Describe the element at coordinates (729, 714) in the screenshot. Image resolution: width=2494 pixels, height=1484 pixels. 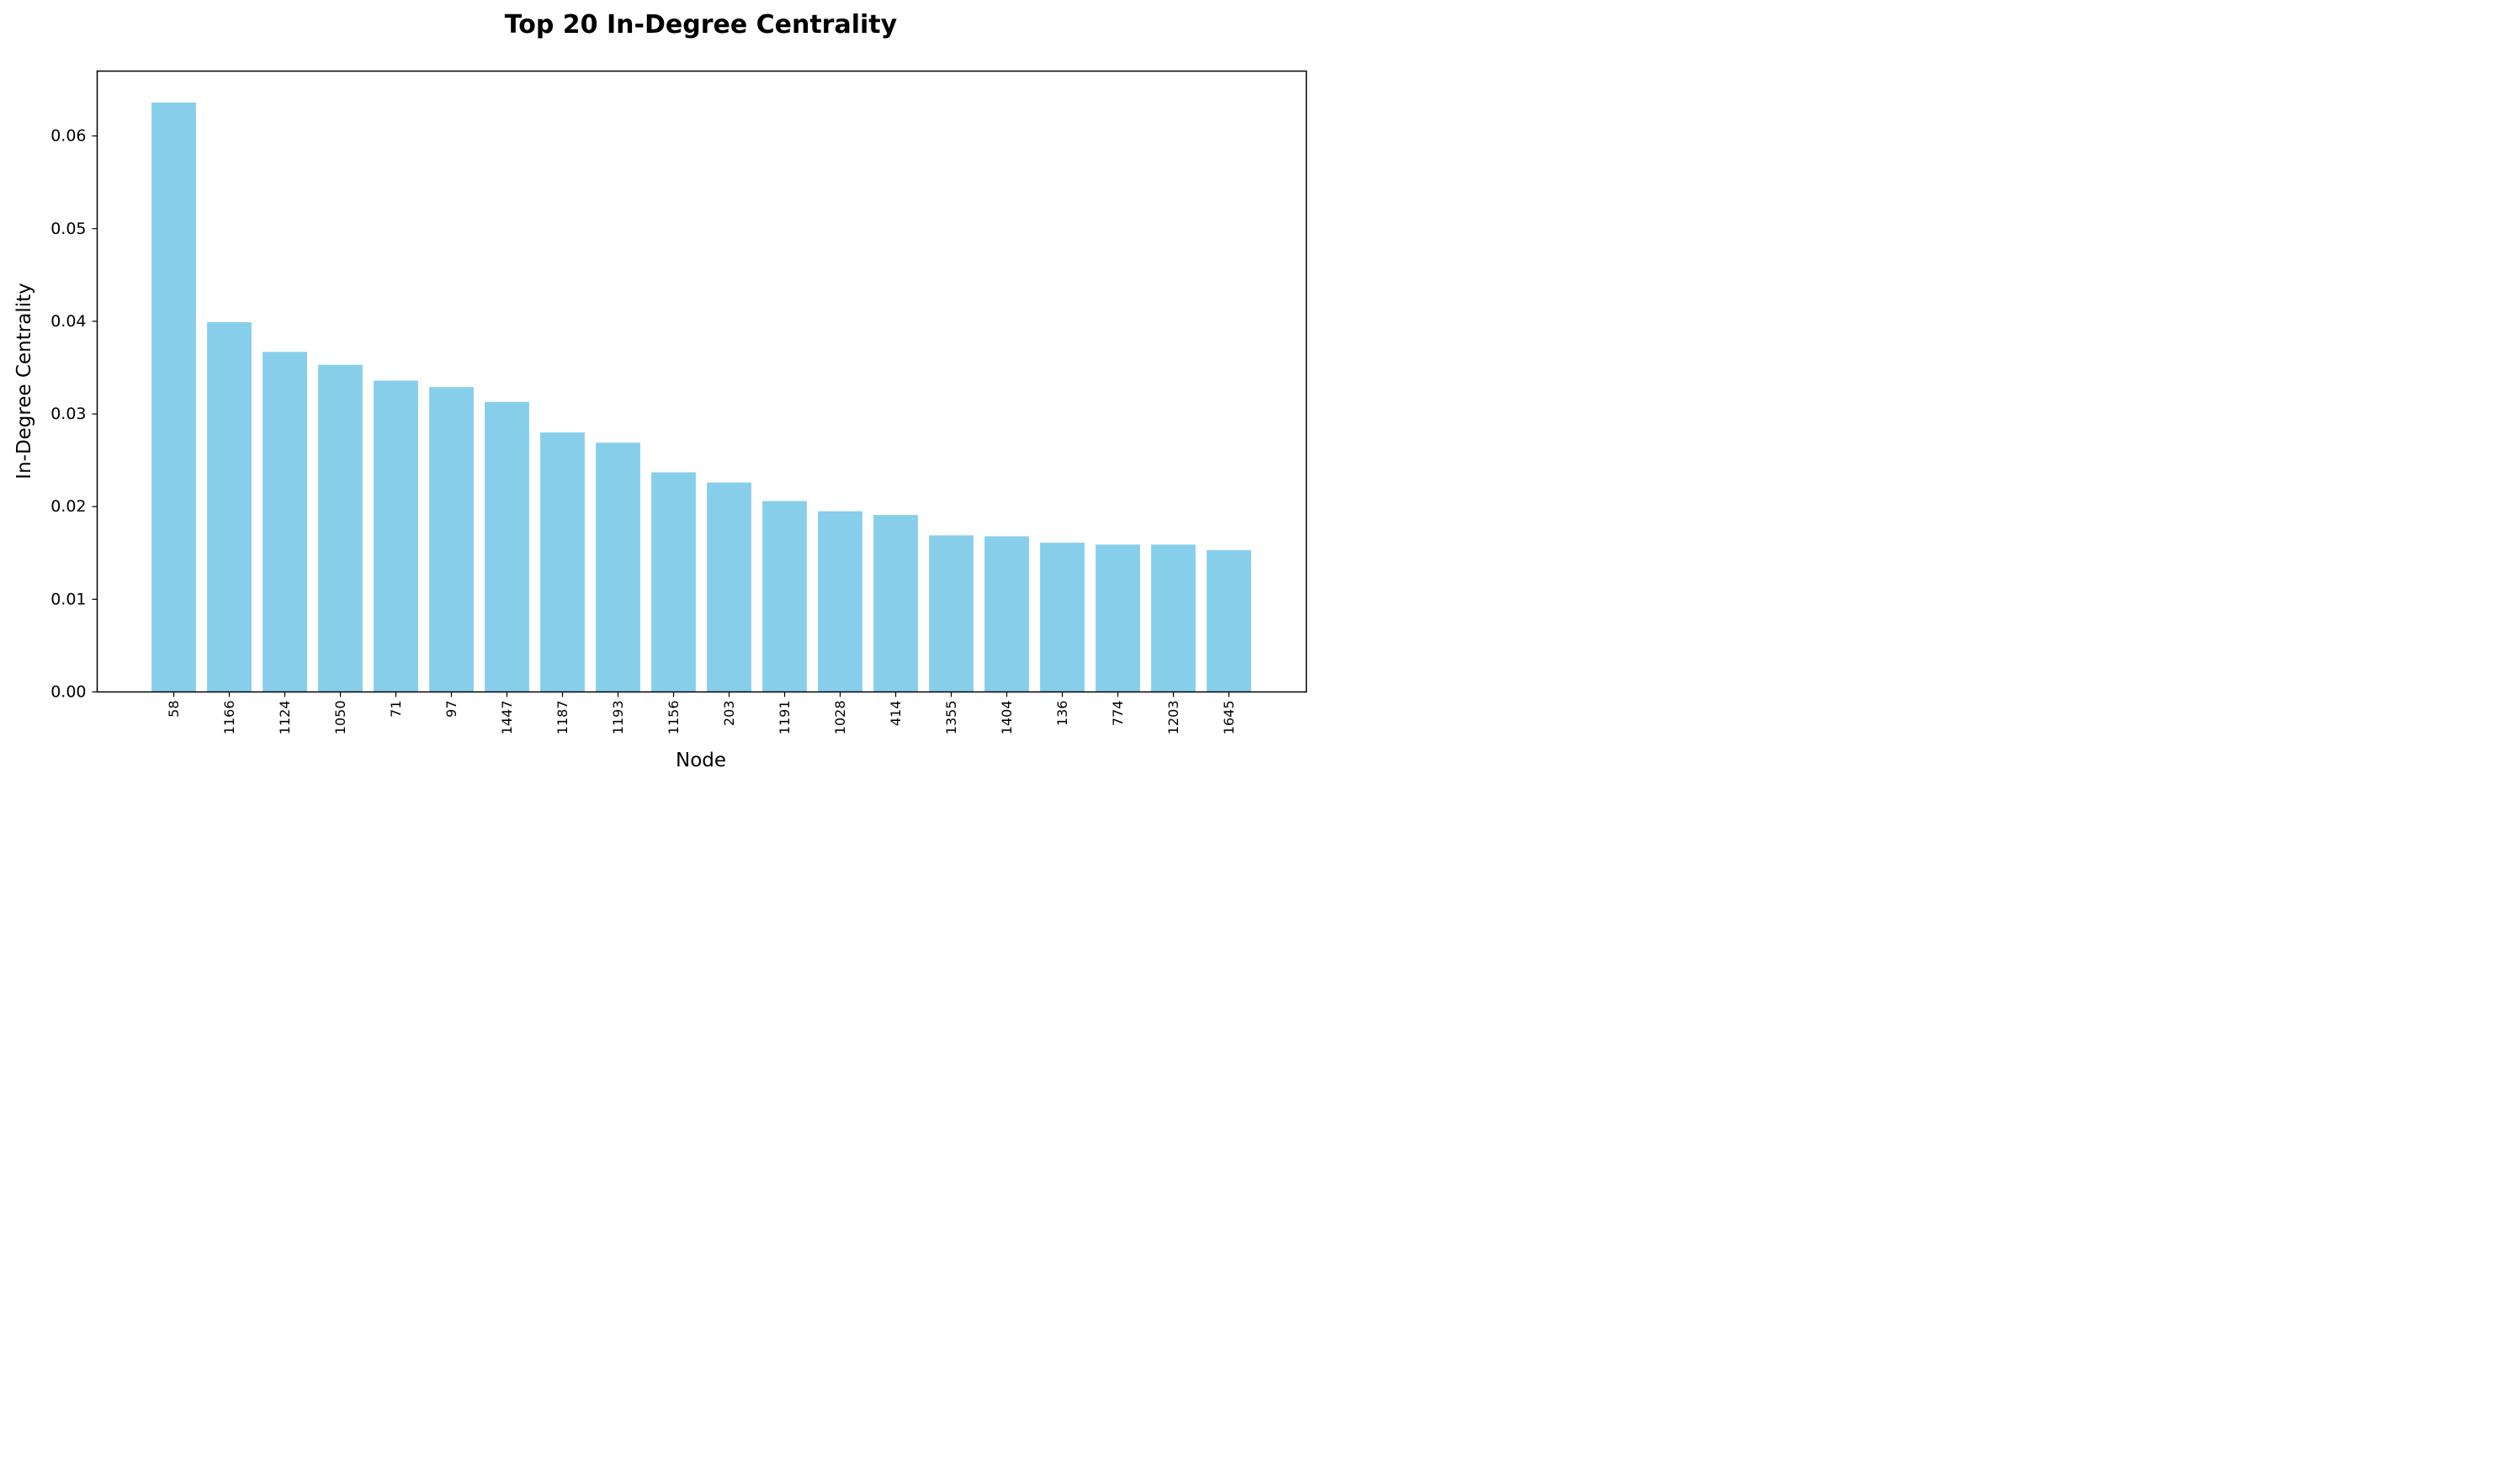
I see `x-tick-label: 203` at that location.